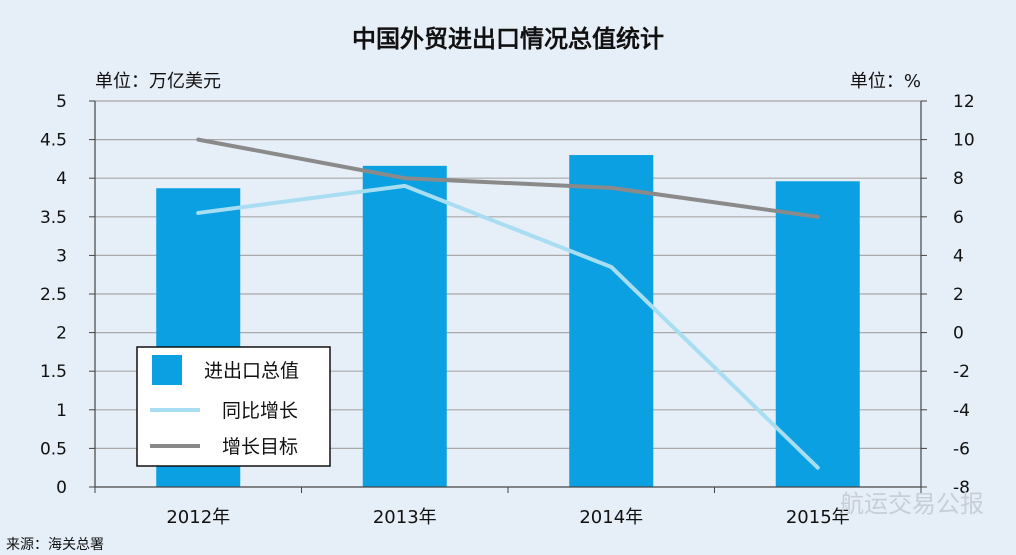 The image size is (1016, 555). Describe the element at coordinates (61, 334) in the screenshot. I see `left-tick-label: 2` at that location.